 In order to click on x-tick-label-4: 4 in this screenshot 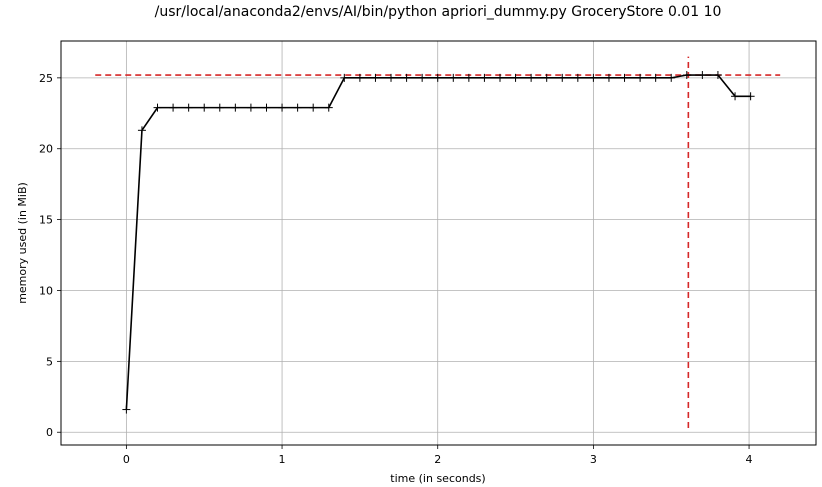, I will do `click(749, 459)`.